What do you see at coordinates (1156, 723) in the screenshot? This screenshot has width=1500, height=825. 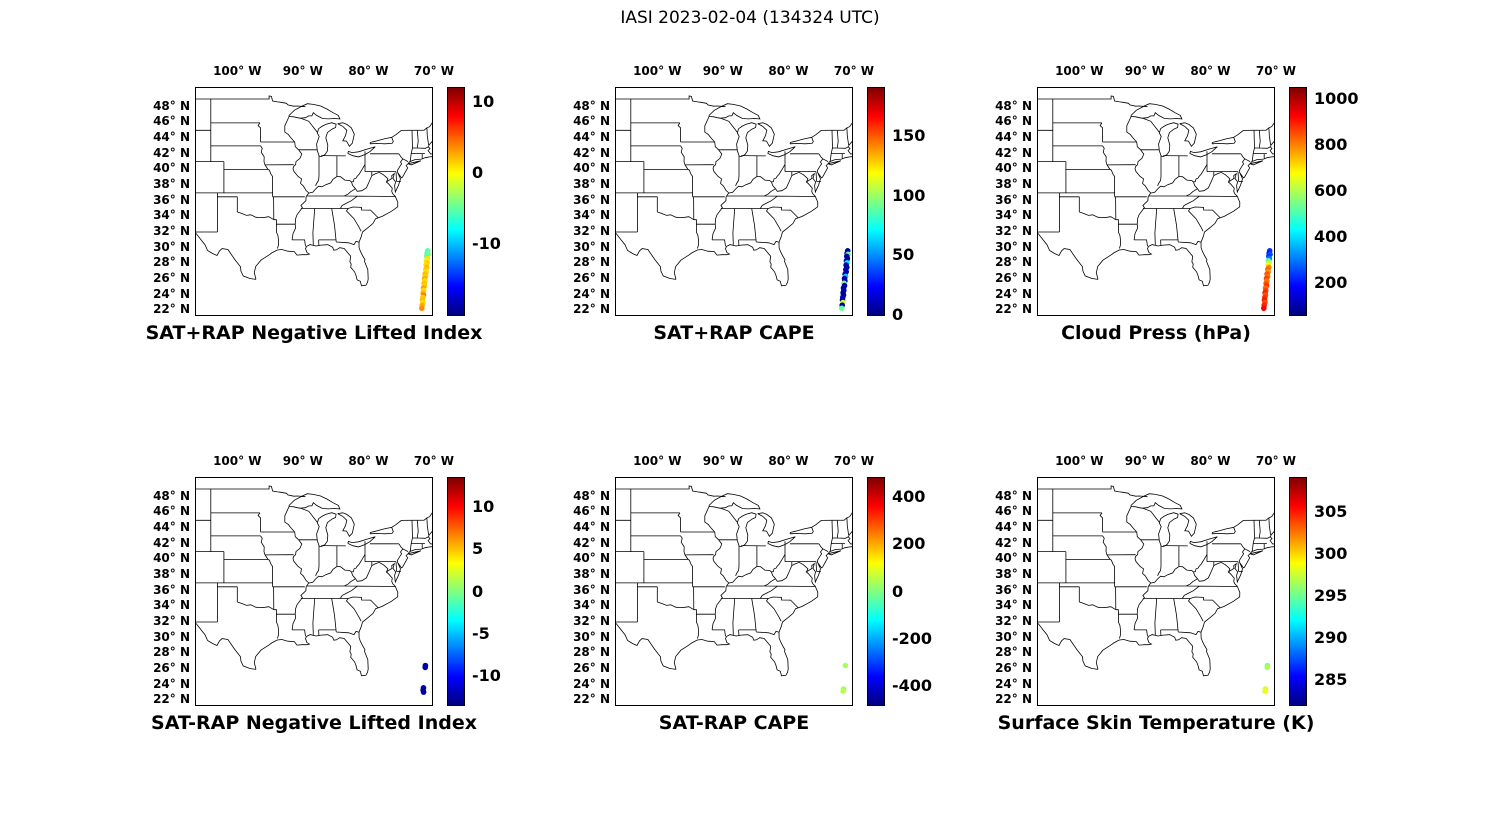 I see `panel-title: Surface Skin Temperature (K)` at bounding box center [1156, 723].